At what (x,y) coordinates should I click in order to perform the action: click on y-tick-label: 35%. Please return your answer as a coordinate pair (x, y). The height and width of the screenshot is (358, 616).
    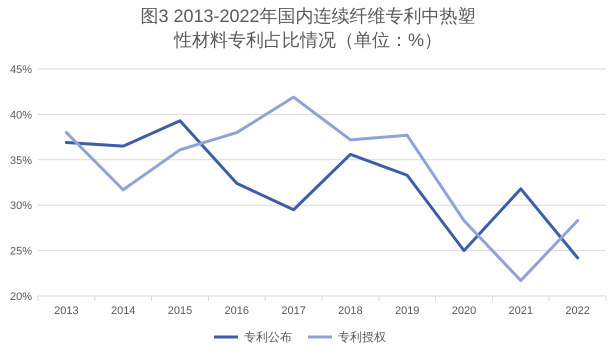
    Looking at the image, I should click on (21, 160).